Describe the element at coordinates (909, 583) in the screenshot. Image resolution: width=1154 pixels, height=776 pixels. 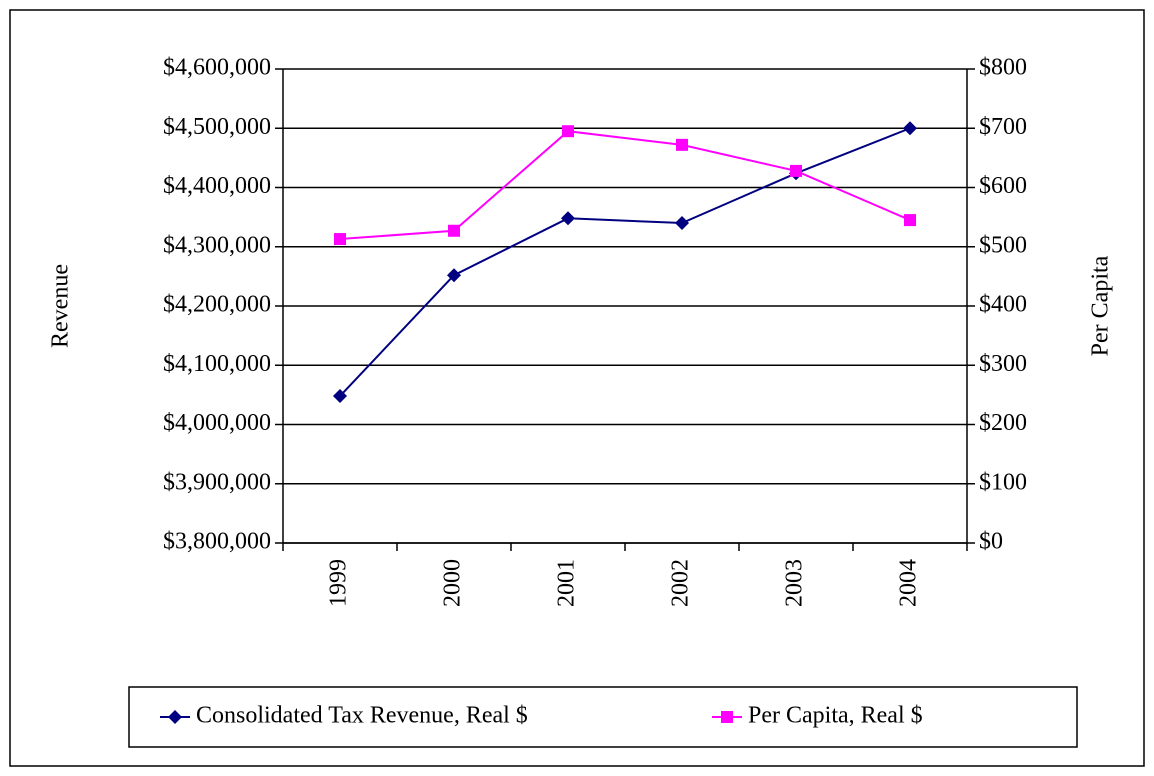
I see `x-tick-label: 2004` at that location.